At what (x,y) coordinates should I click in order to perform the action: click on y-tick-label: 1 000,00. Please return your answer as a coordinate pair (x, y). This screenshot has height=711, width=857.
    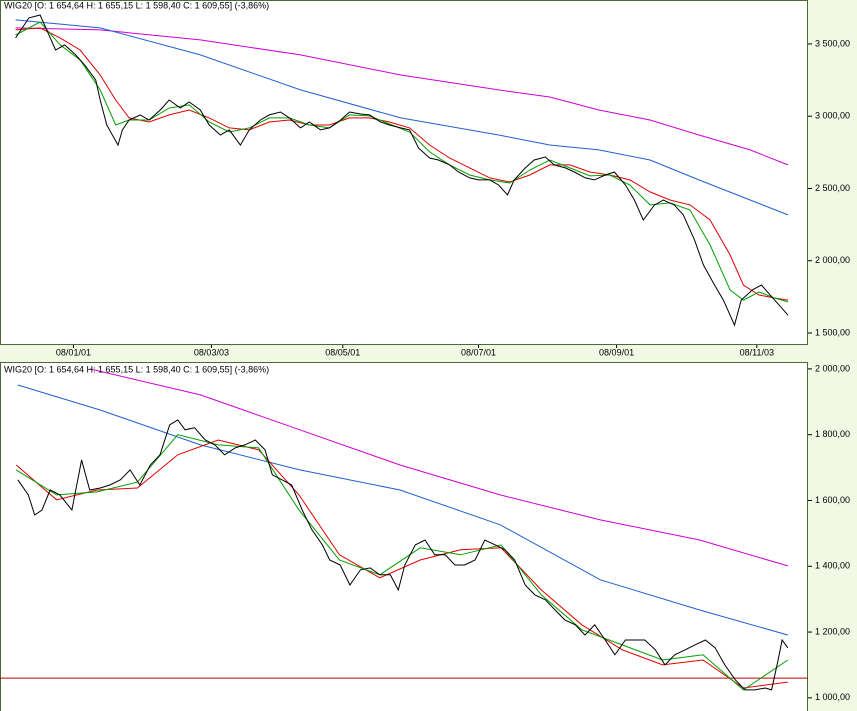
    Looking at the image, I should click on (832, 697).